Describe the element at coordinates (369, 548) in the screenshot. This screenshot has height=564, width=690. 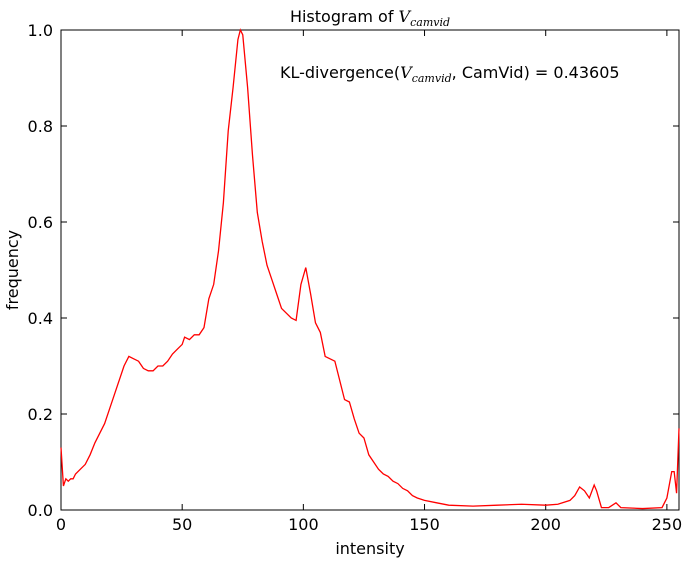
I see `x-axis-label: intensity` at that location.